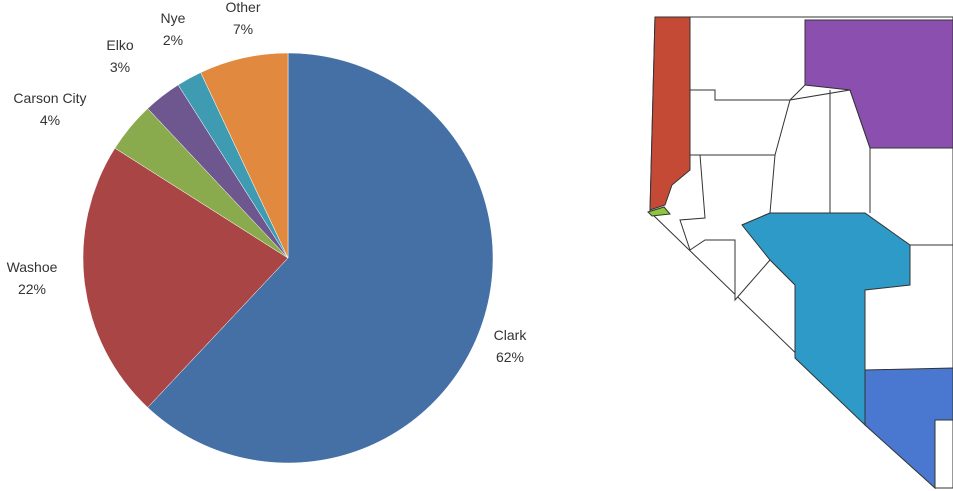 This screenshot has width=953, height=491. What do you see at coordinates (659, 211) in the screenshot?
I see `carson-region` at bounding box center [659, 211].